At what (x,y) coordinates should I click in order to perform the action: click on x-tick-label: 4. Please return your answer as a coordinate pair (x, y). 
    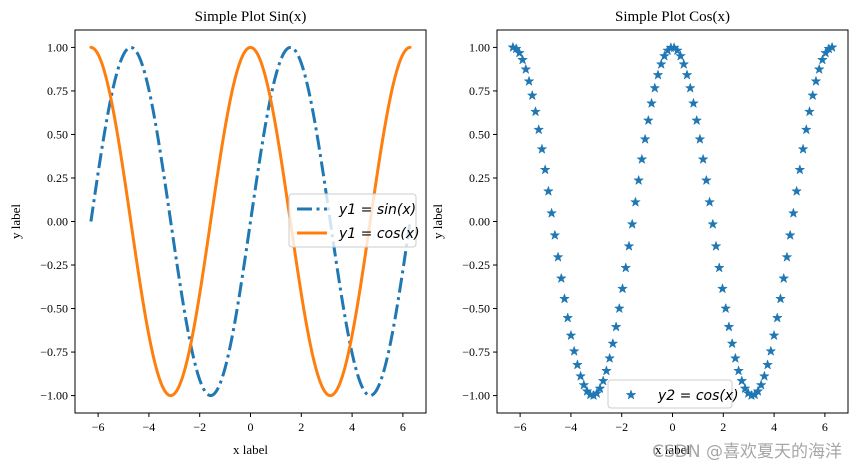
    Looking at the image, I should click on (352, 427).